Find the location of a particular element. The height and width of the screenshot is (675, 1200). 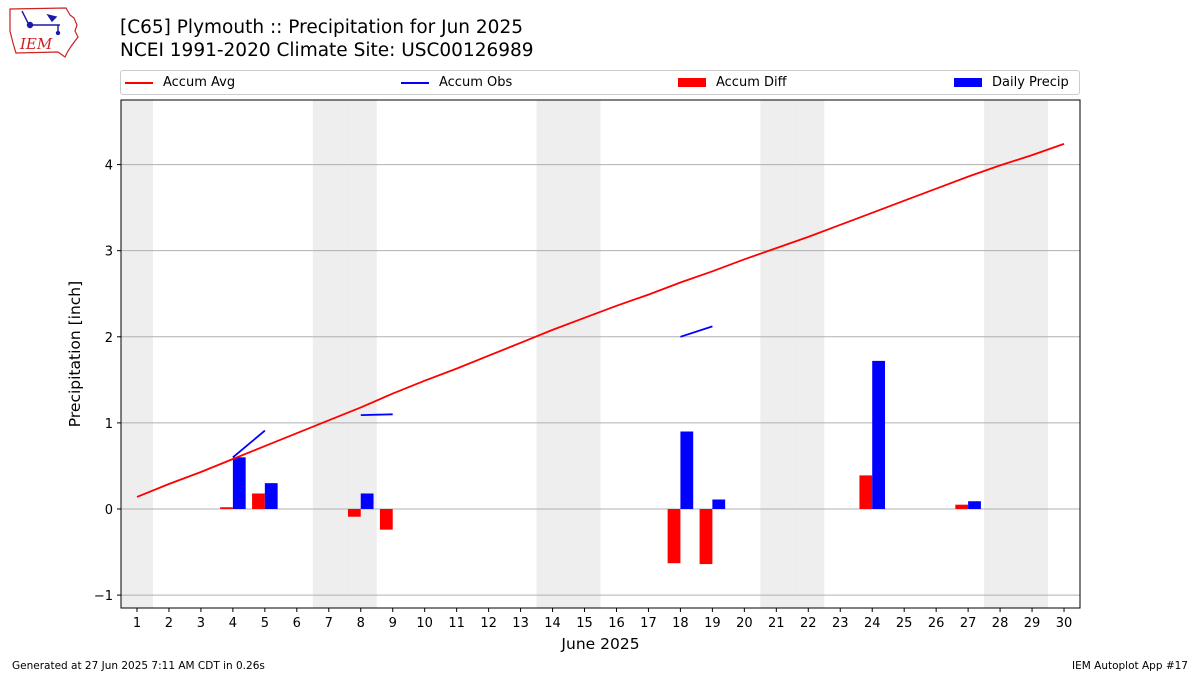

x-tick-label: 27 is located at coordinates (968, 623).